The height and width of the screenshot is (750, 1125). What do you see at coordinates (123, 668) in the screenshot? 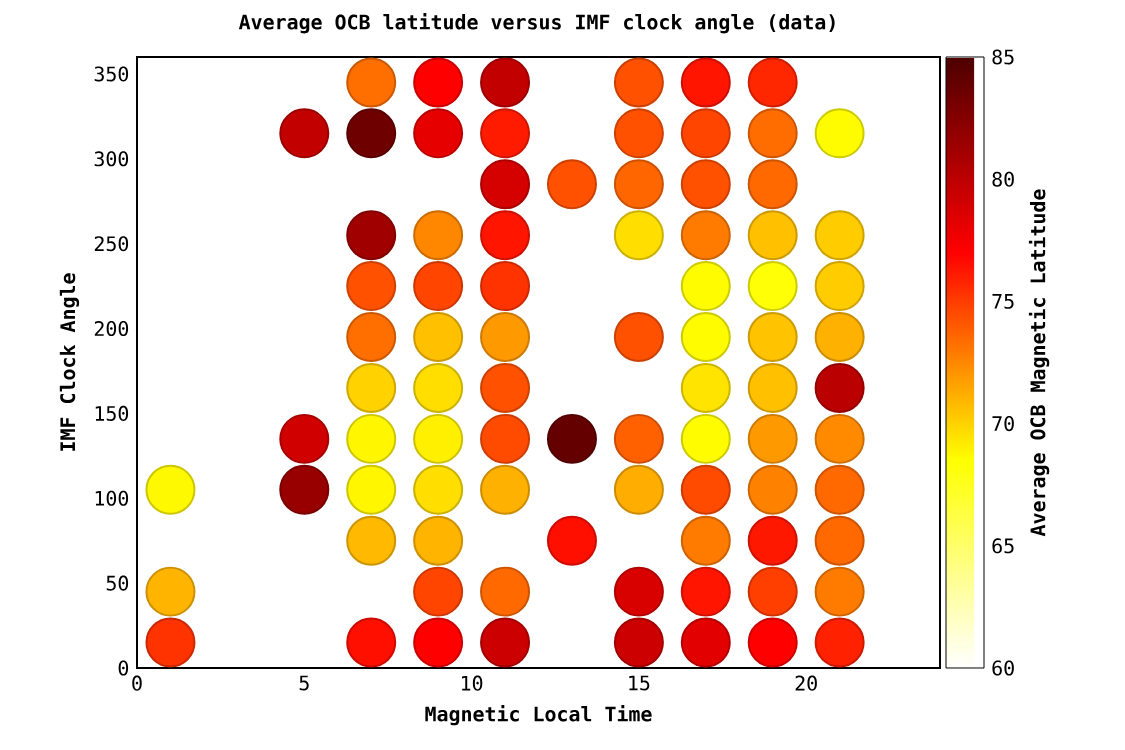
I see `y-tick-label: 0` at bounding box center [123, 668].